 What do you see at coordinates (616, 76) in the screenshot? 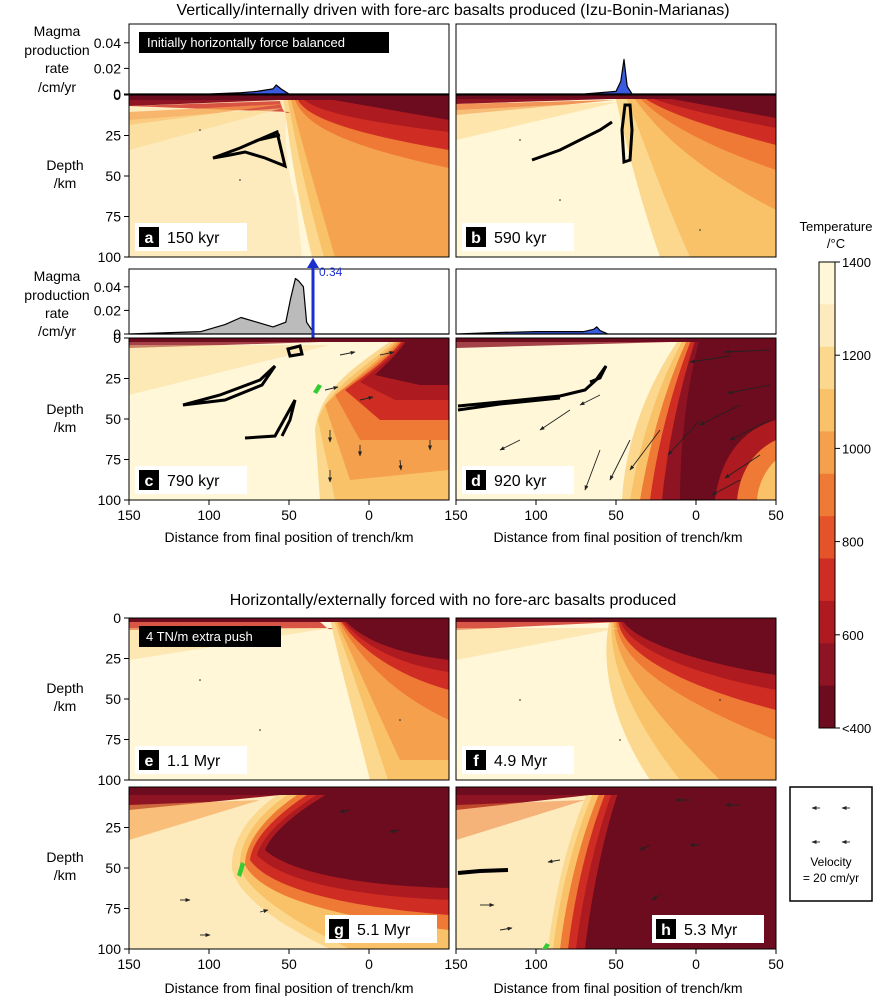
I see `magma-curve-b` at bounding box center [616, 76].